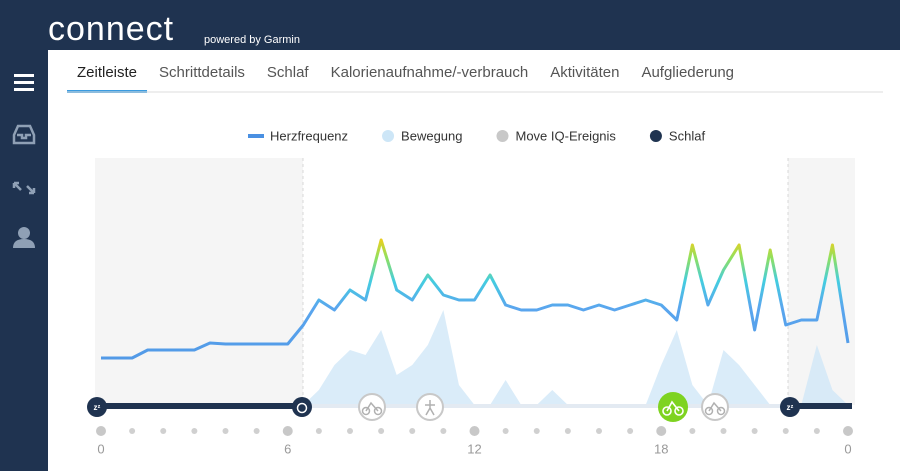 This screenshot has height=471, width=900. What do you see at coordinates (287, 448) in the screenshot?
I see `x-tick-label: 6` at bounding box center [287, 448].